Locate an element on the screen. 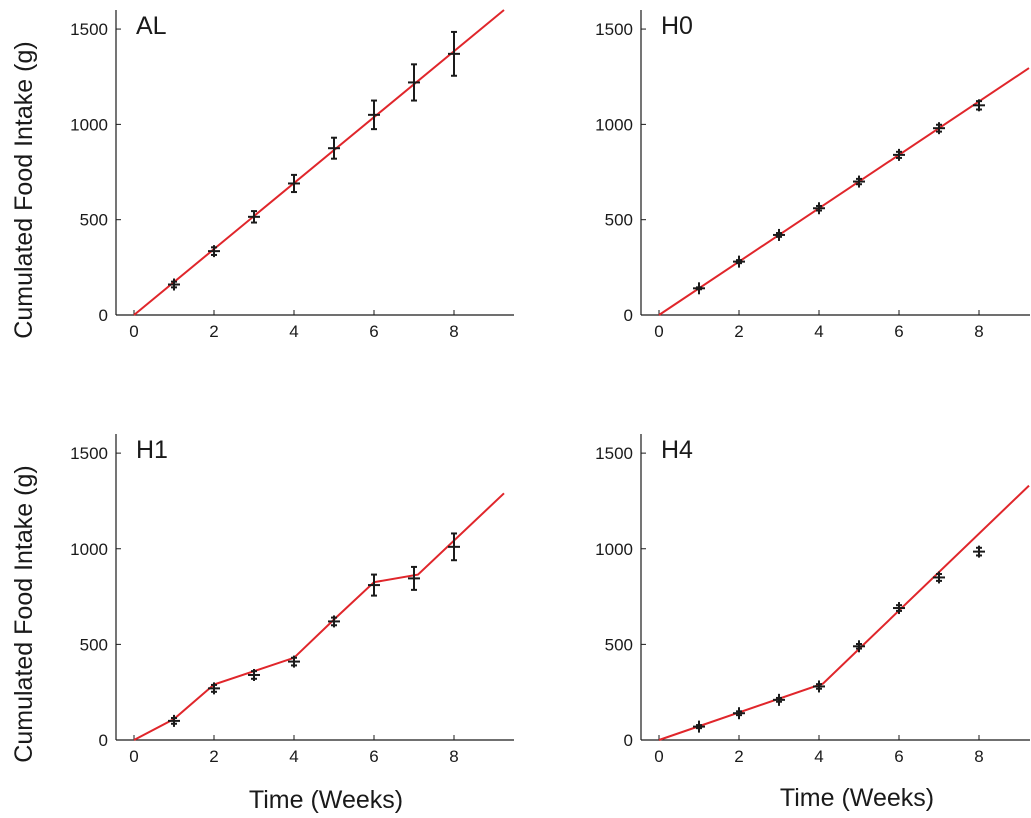 The width and height of the screenshot is (1031, 818). panel-title: H0 is located at coordinates (677, 26).